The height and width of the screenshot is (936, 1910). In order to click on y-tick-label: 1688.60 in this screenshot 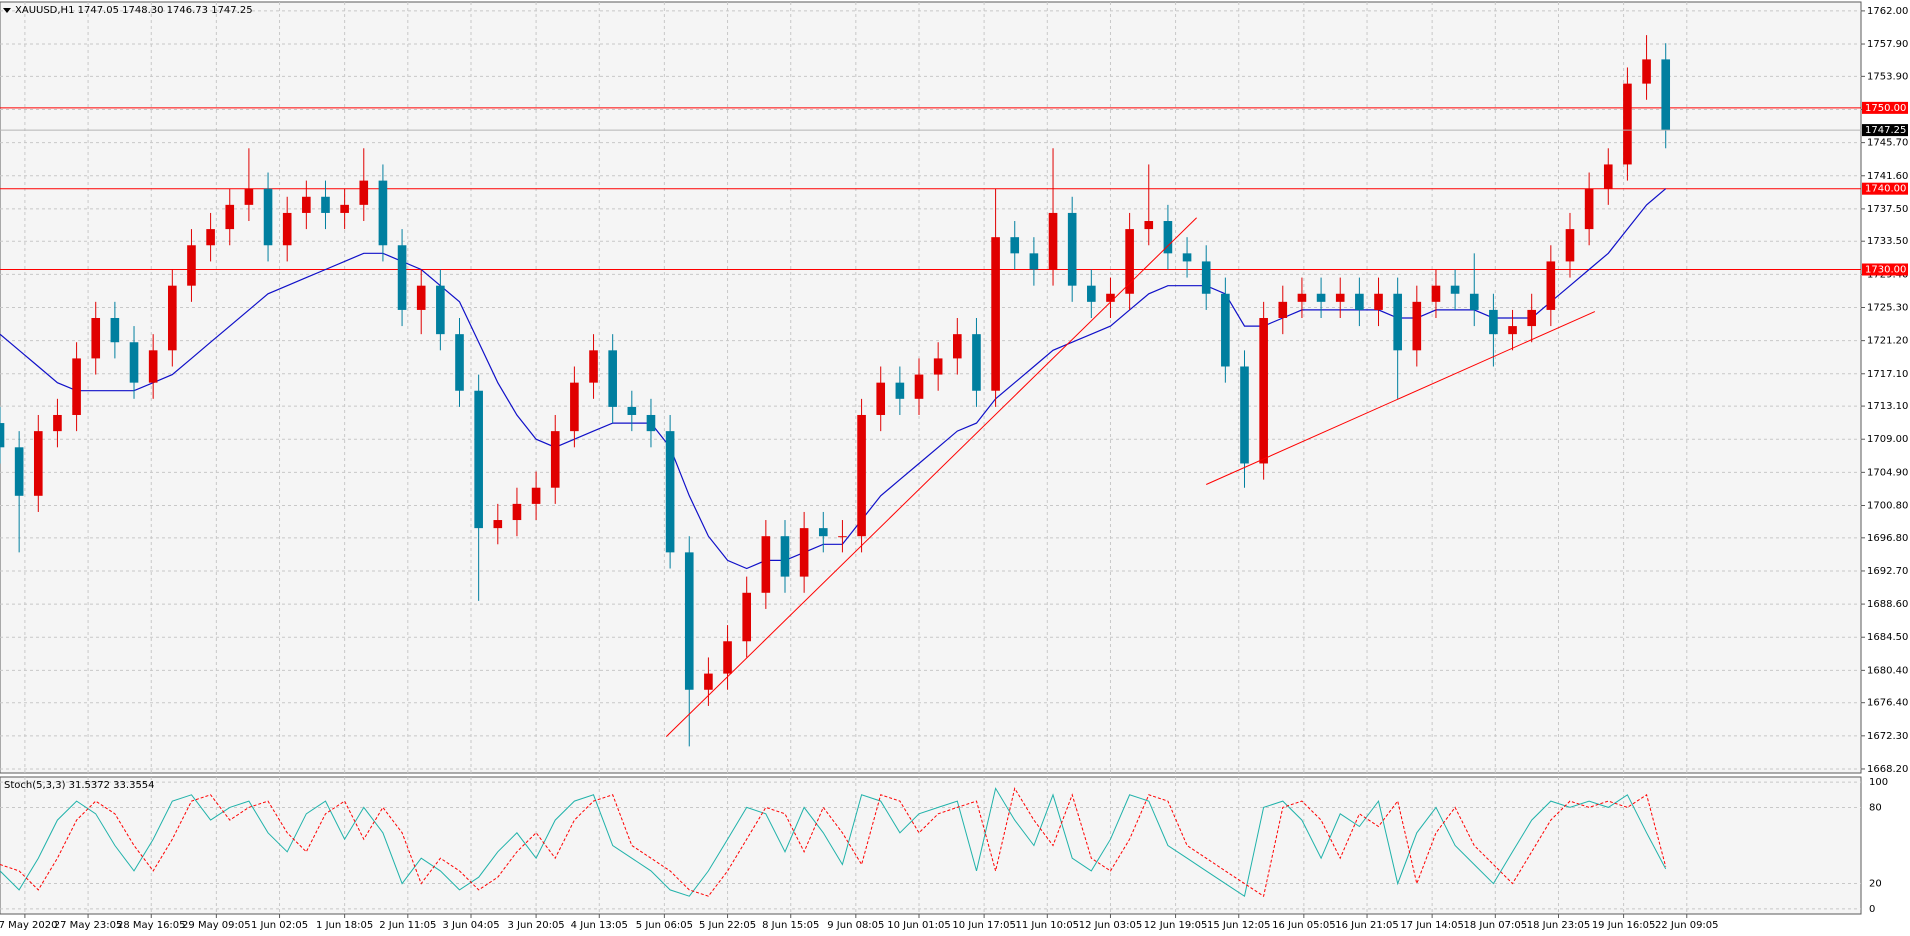, I will do `click(1887, 604)`.